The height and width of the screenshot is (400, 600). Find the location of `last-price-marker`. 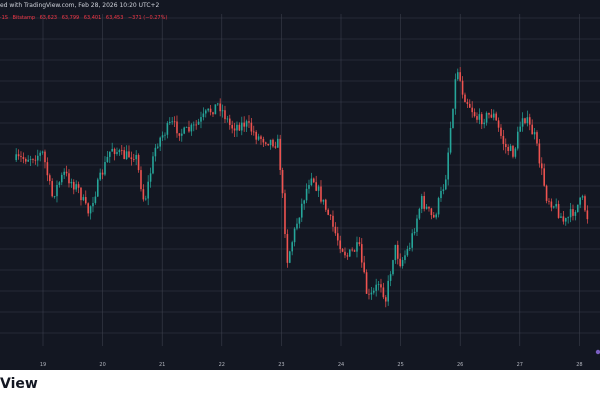

last-price-marker is located at coordinates (597, 352).